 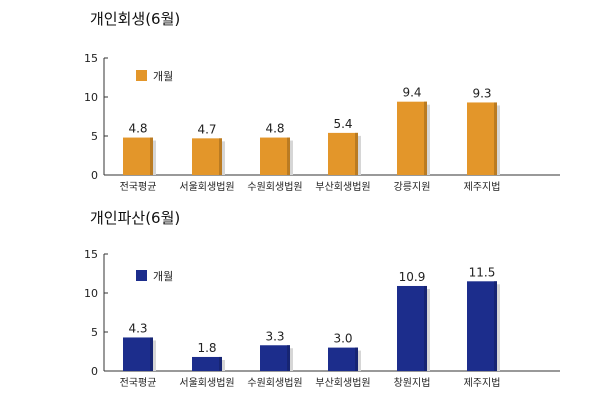 I want to click on chart-title: 개인회생(6월), so click(x=135, y=19).